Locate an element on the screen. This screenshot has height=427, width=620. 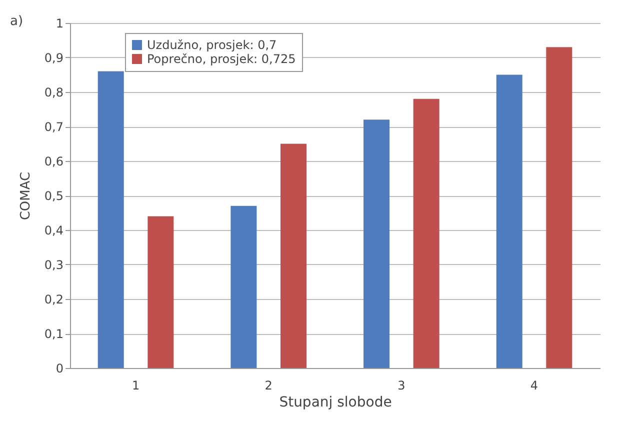
y-tick-label: 0 is located at coordinates (60, 369).